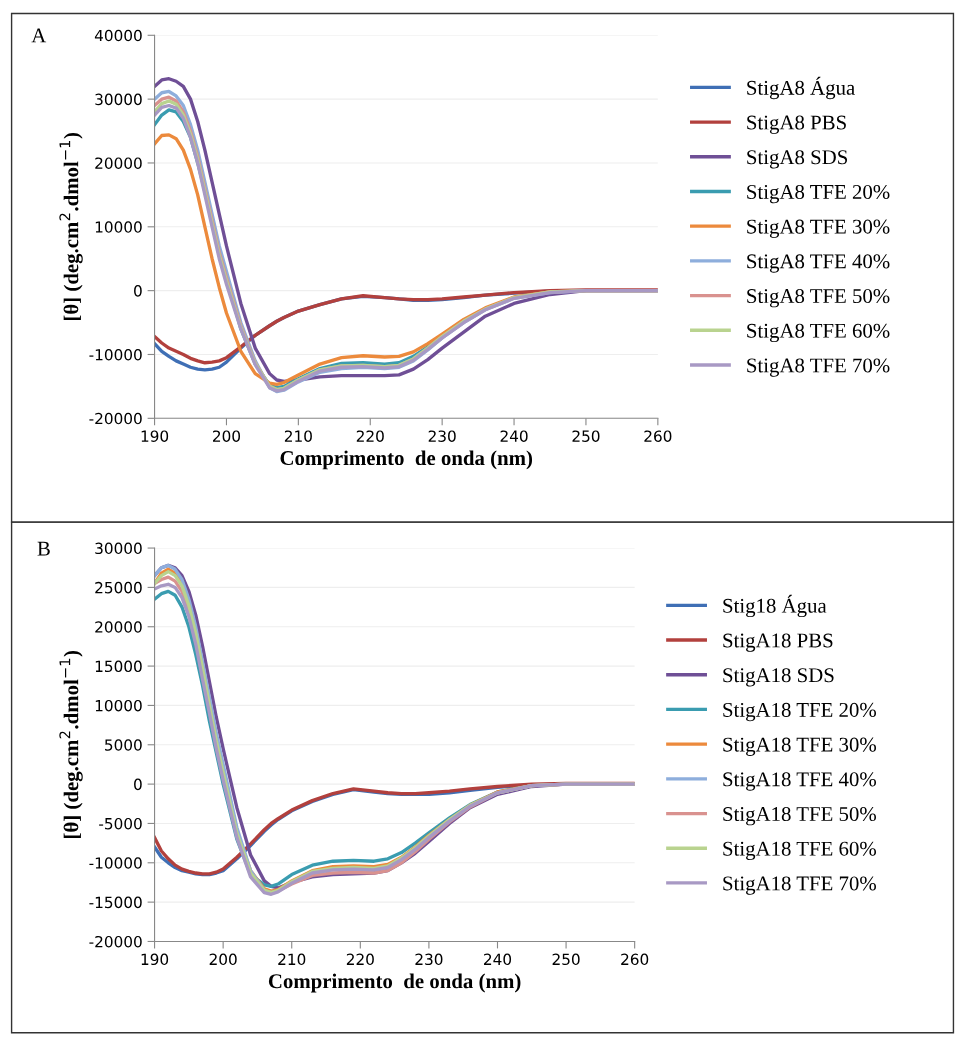 The height and width of the screenshot is (1038, 966). I want to click on y-tick-label: 40000, so click(118, 35).